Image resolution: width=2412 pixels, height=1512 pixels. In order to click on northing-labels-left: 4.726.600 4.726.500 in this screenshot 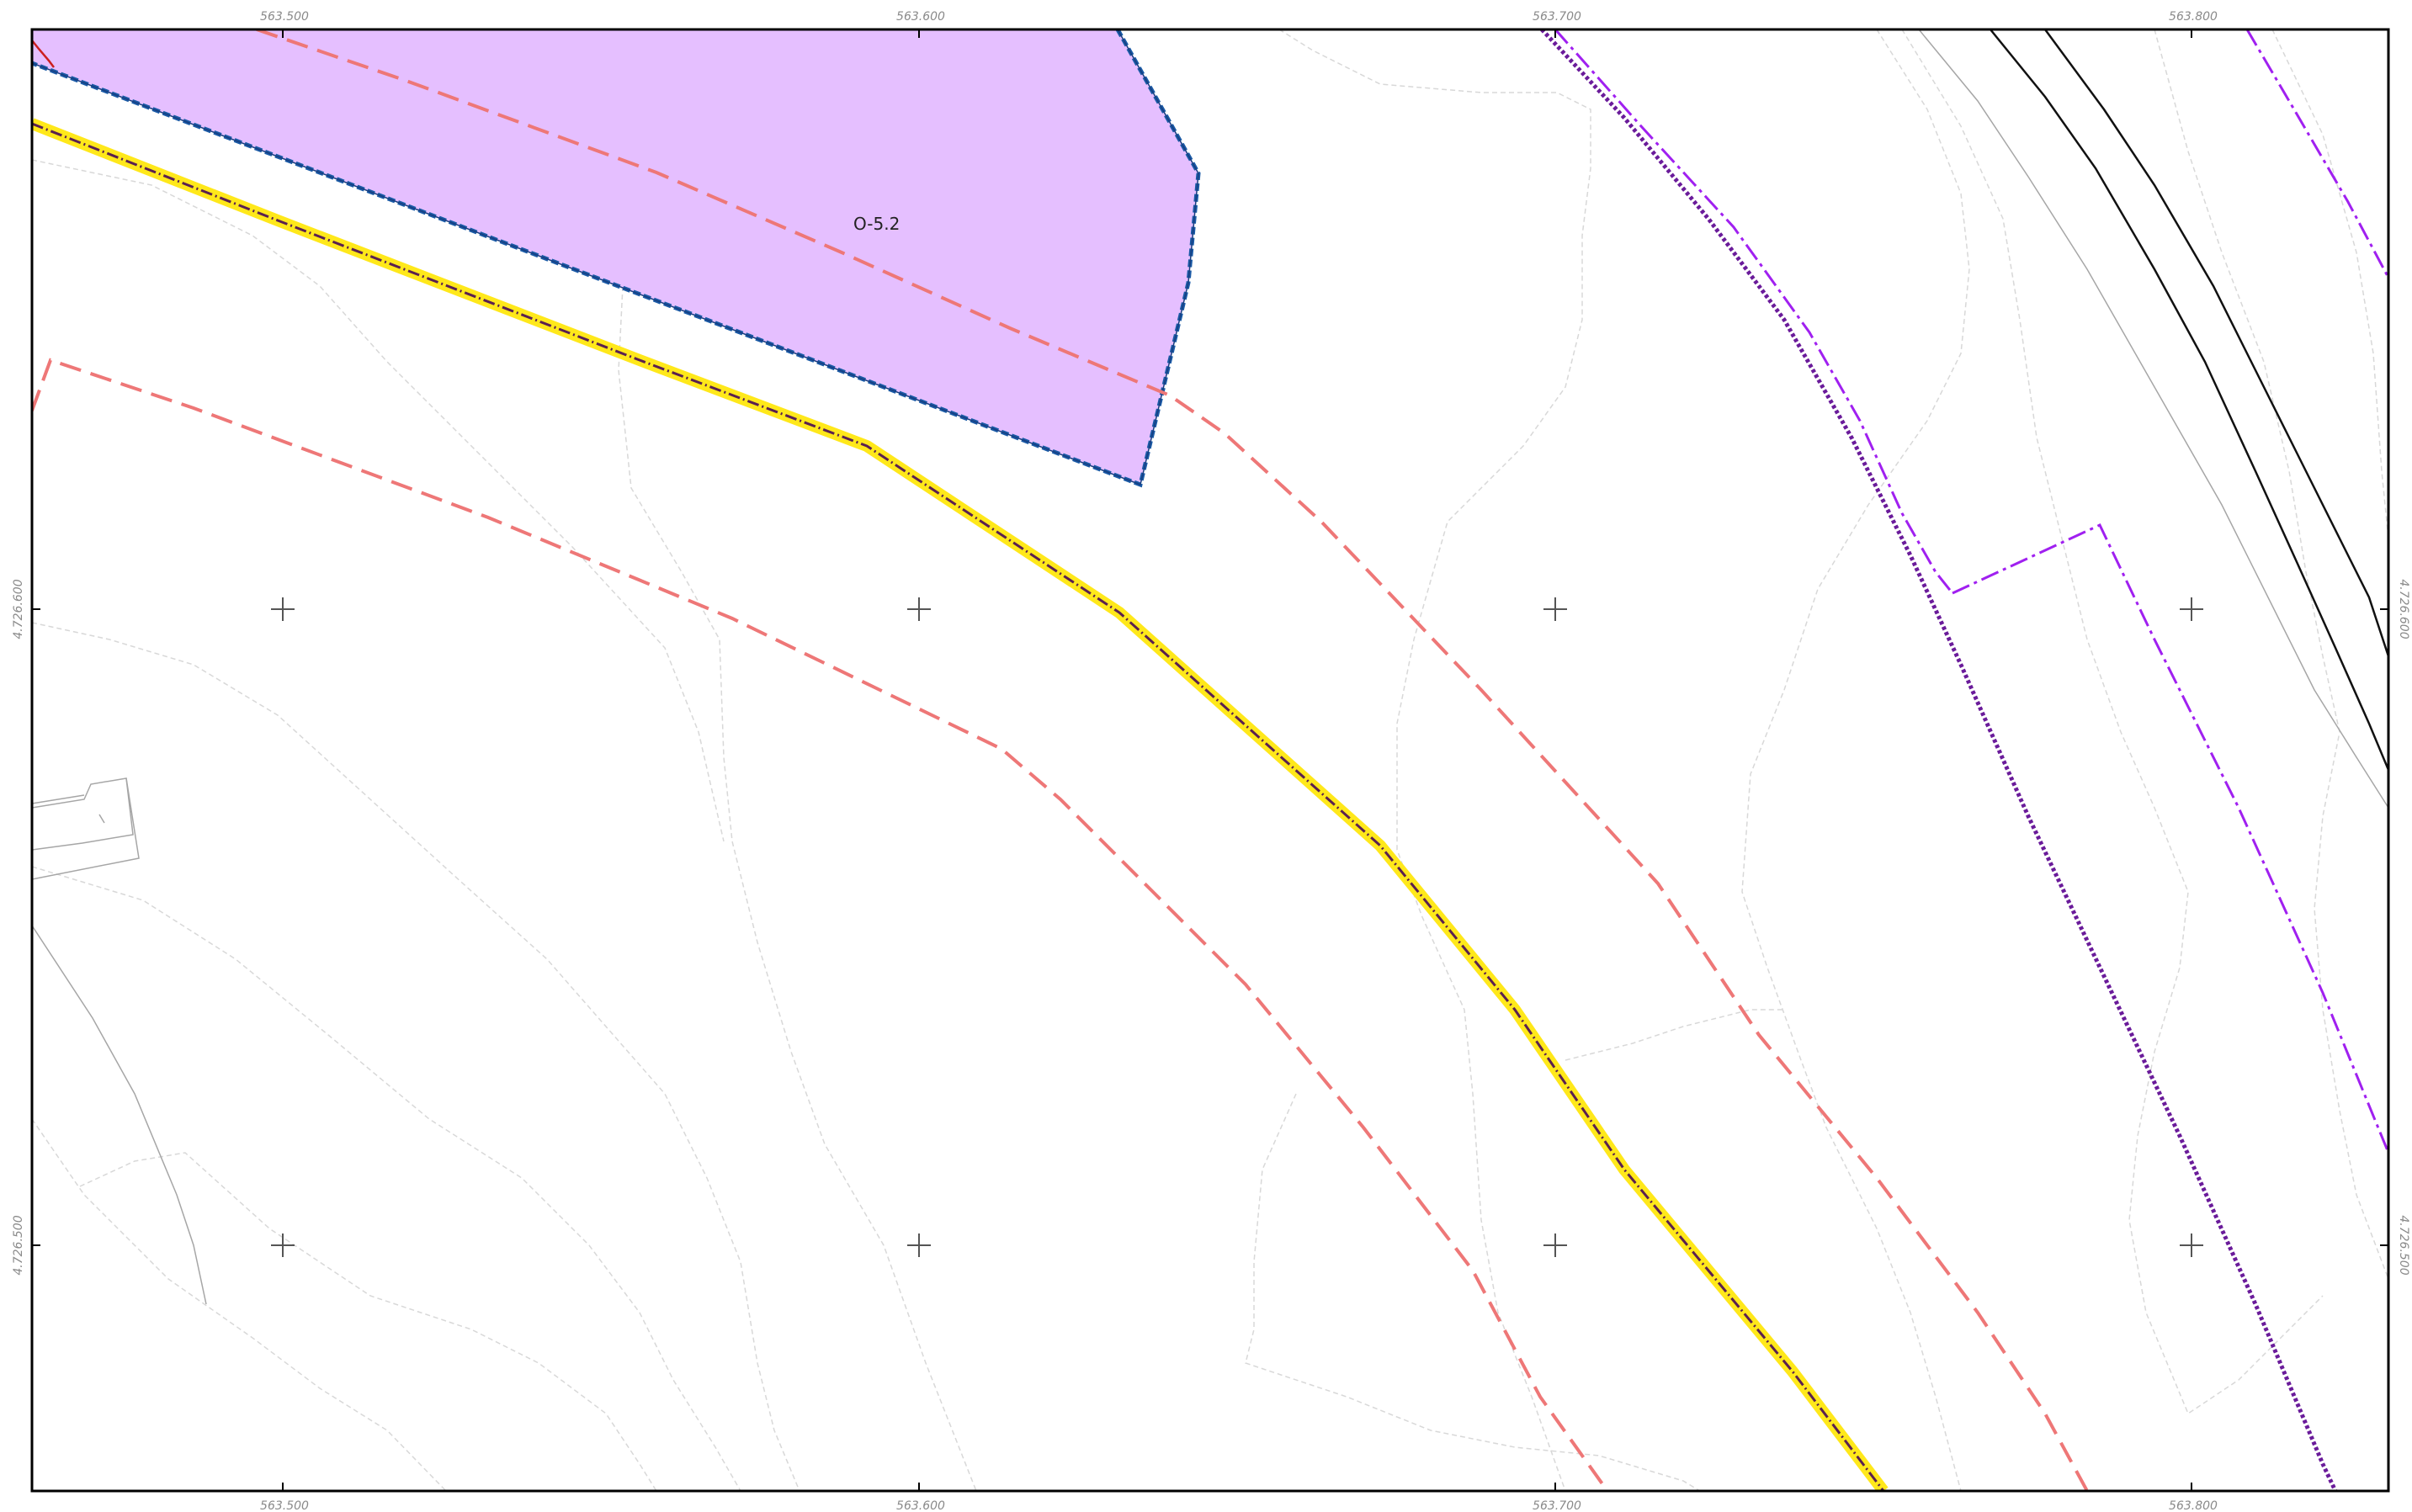, I will do `click(18, 927)`.